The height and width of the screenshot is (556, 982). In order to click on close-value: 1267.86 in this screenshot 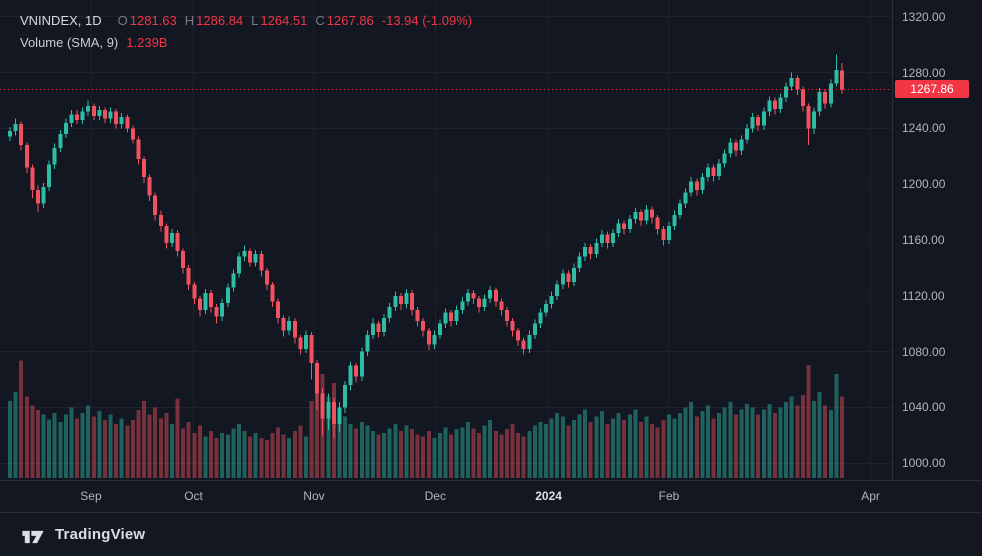, I will do `click(350, 20)`.